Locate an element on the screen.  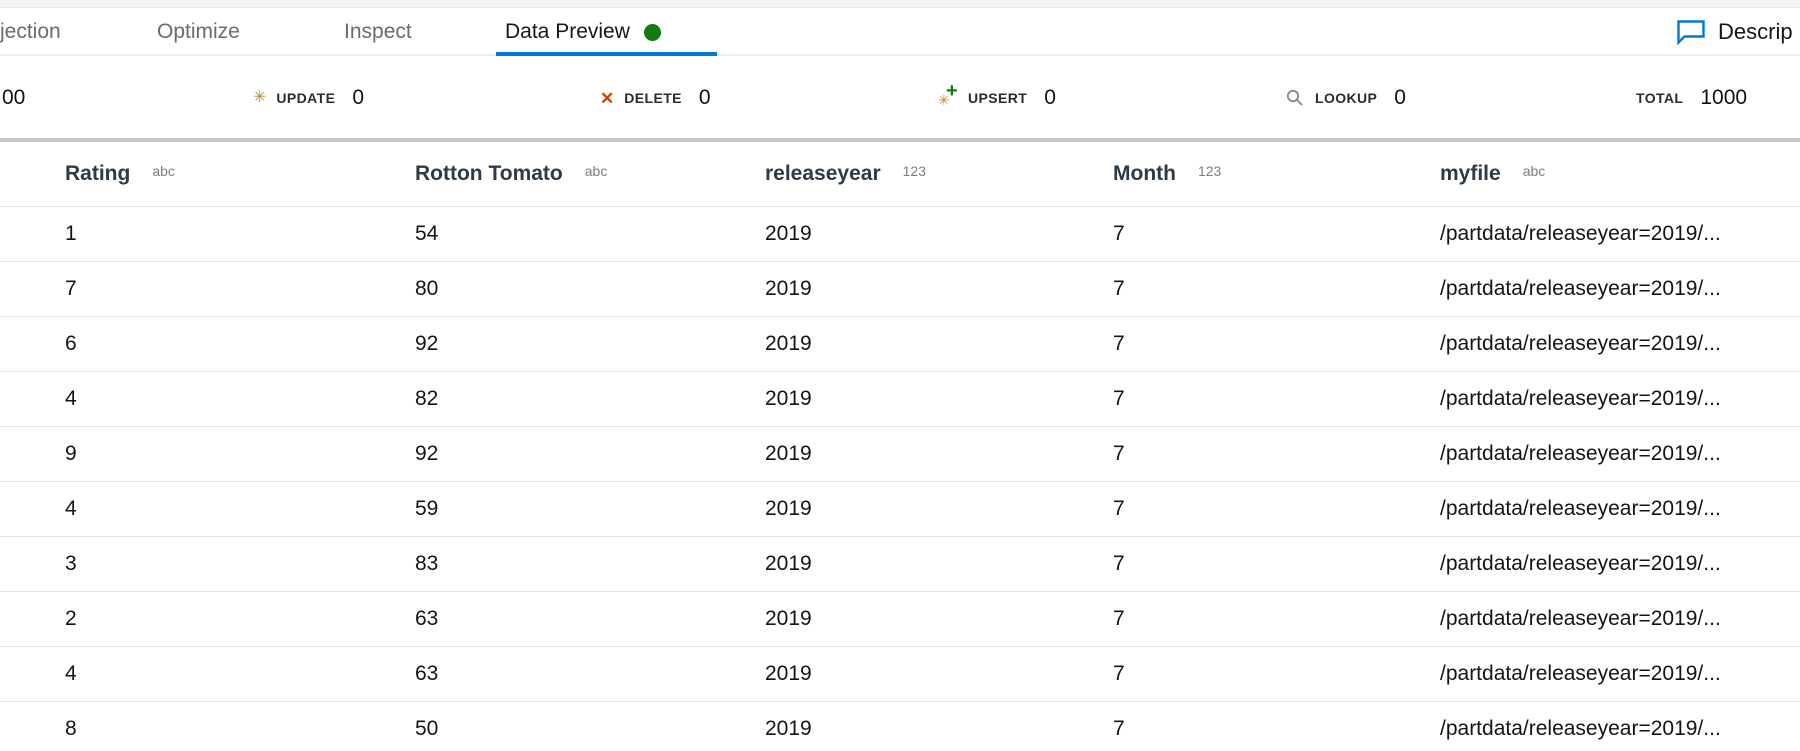
lookup-count: 0 is located at coordinates (1400, 97).